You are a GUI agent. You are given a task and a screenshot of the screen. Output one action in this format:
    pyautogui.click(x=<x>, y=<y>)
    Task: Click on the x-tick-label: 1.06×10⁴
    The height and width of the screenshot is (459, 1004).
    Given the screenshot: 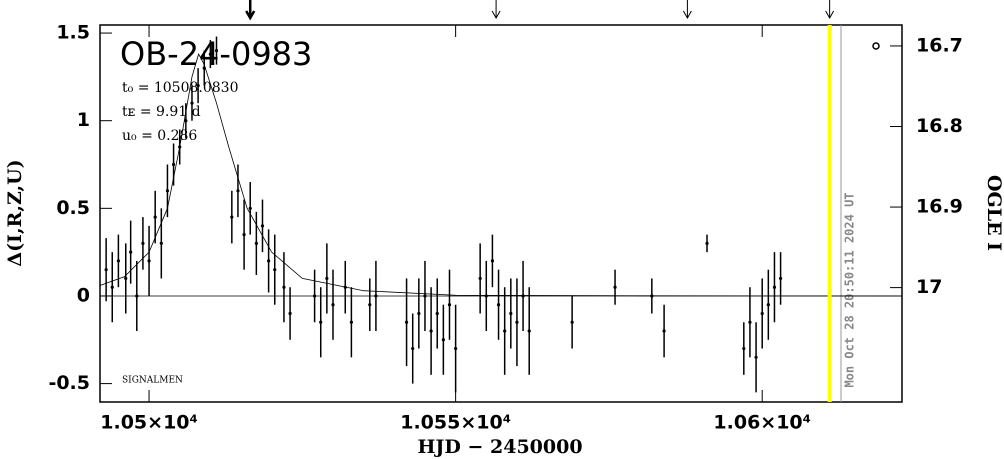 What is the action you would take?
    pyautogui.click(x=762, y=423)
    